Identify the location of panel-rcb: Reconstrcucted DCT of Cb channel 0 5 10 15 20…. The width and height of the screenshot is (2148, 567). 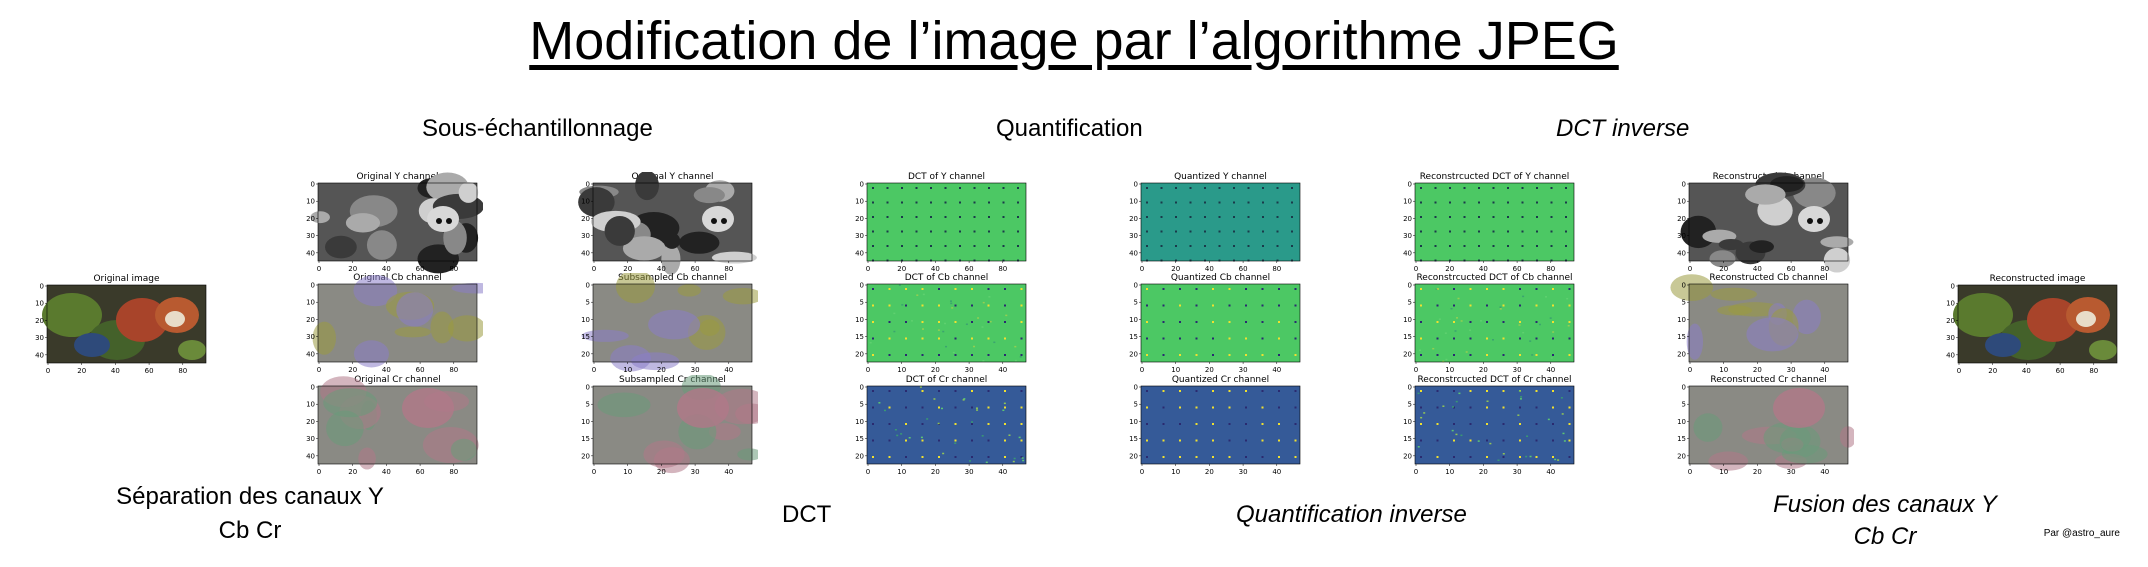
(1487, 325).